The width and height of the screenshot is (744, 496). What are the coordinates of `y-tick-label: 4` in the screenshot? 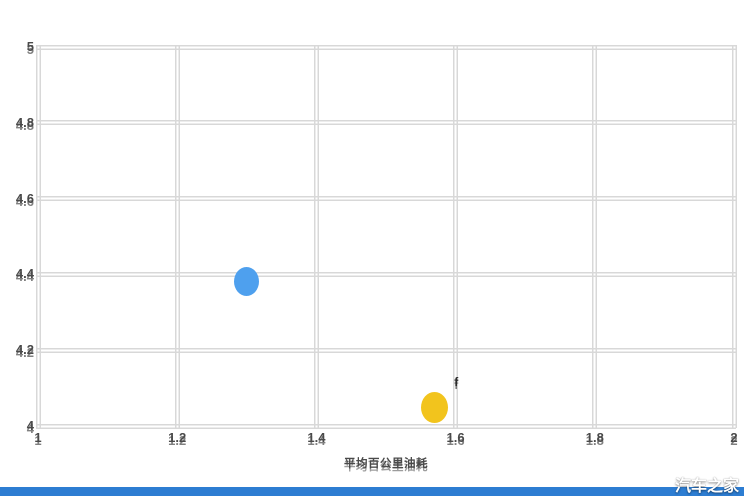 It's located at (30, 425).